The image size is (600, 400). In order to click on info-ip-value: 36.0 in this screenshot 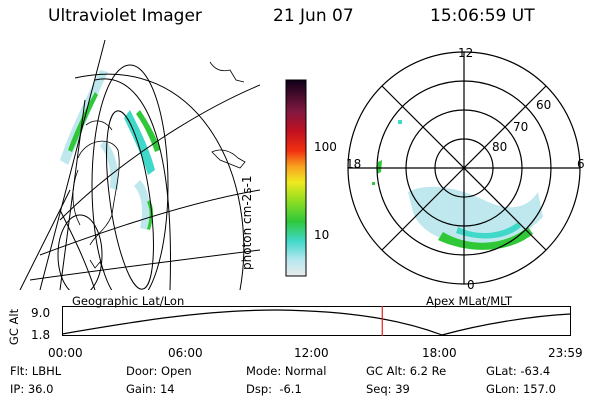, I will do `click(40, 389)`.